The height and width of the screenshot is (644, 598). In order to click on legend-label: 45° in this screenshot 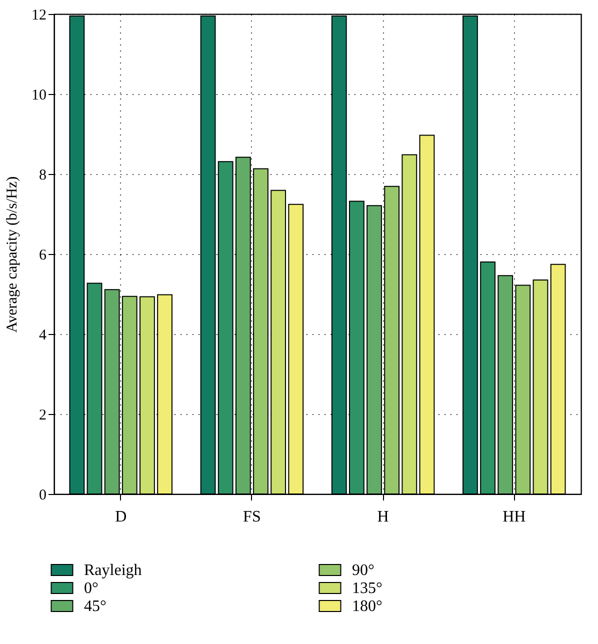, I will do `click(95, 606)`.